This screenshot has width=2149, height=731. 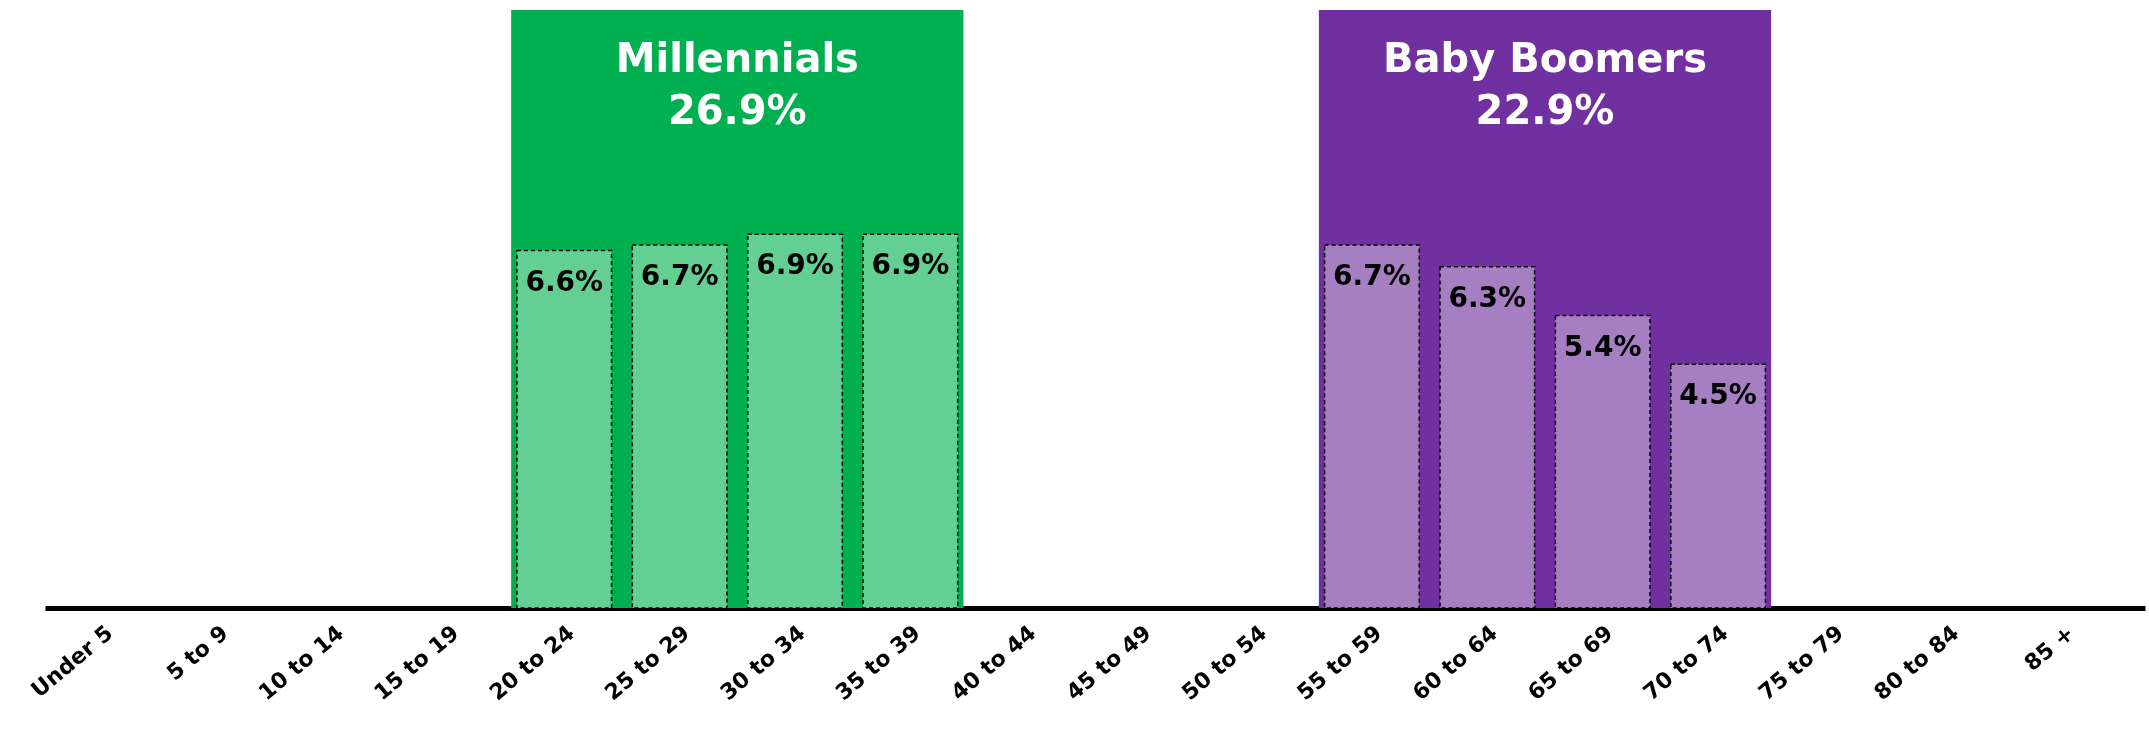 What do you see at coordinates (1108, 663) in the screenshot?
I see `x-tick-label: 45 to 49` at bounding box center [1108, 663].